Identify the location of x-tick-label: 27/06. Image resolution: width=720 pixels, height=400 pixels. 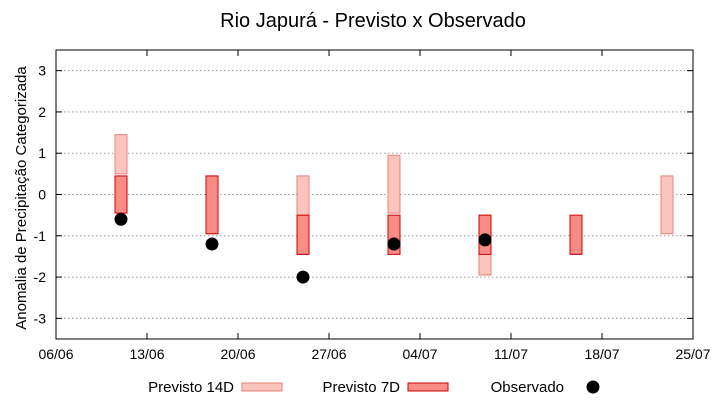
(328, 354).